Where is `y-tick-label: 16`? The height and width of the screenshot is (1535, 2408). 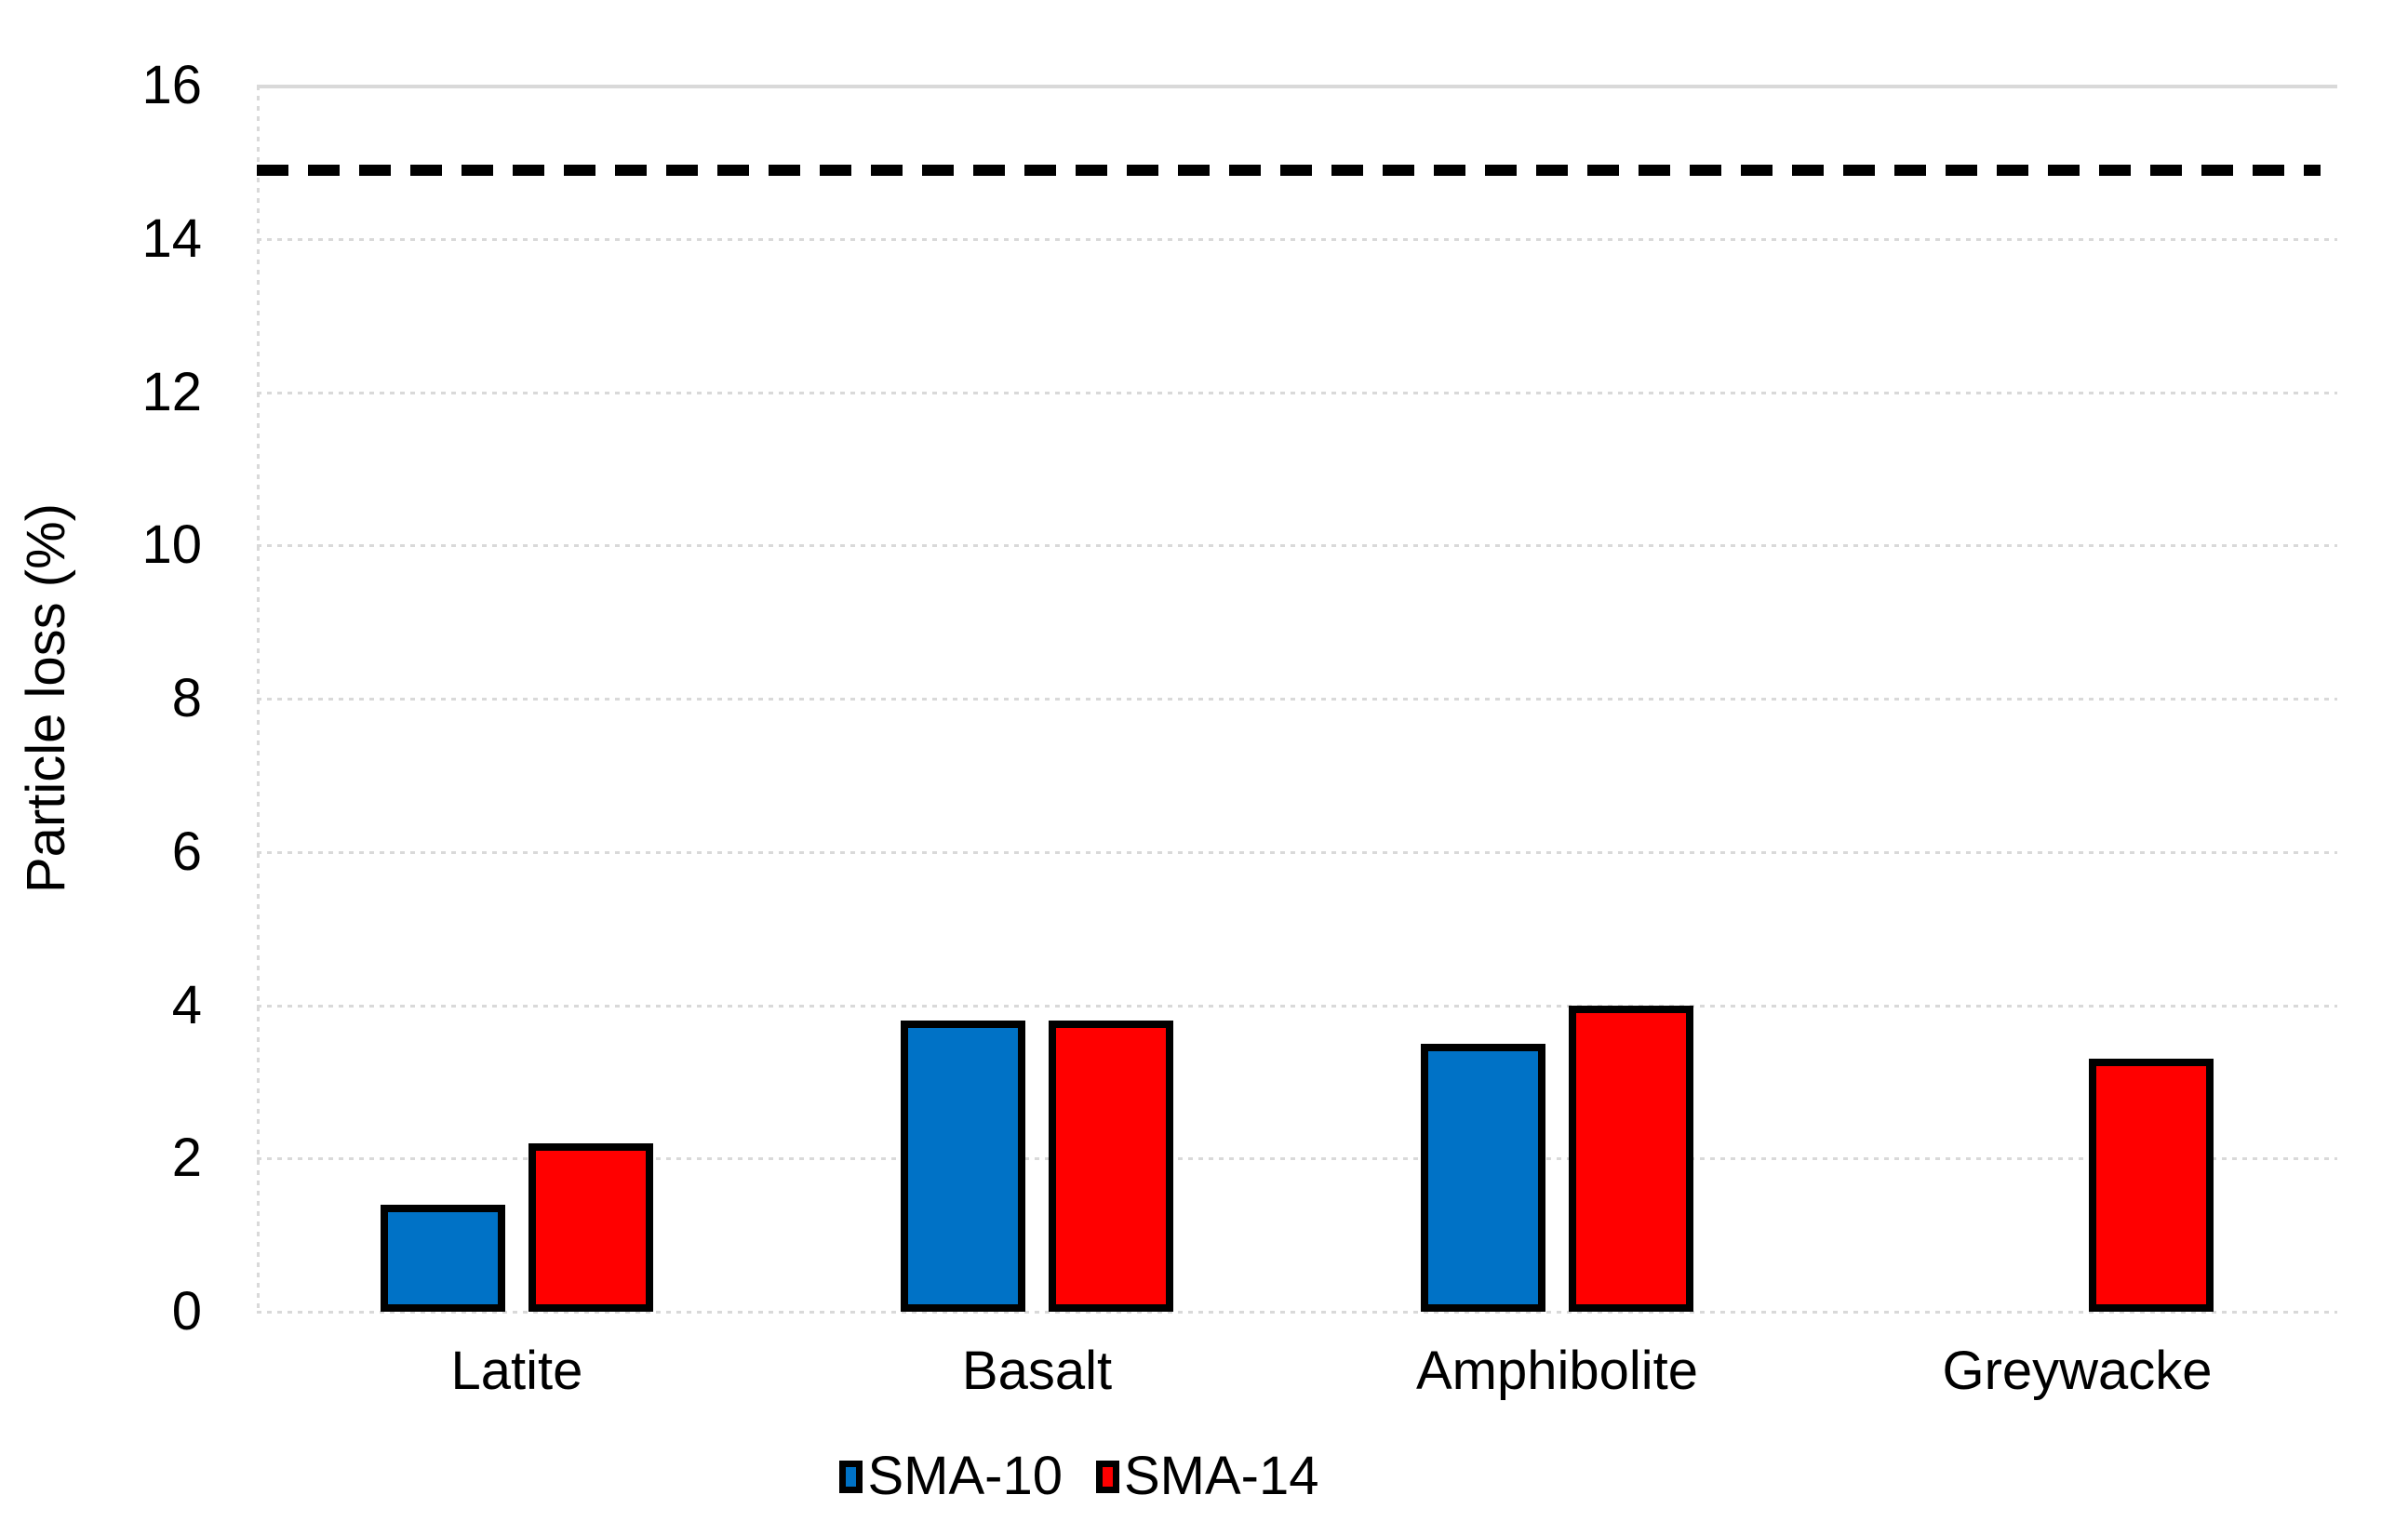
y-tick-label: 16 is located at coordinates (172, 85).